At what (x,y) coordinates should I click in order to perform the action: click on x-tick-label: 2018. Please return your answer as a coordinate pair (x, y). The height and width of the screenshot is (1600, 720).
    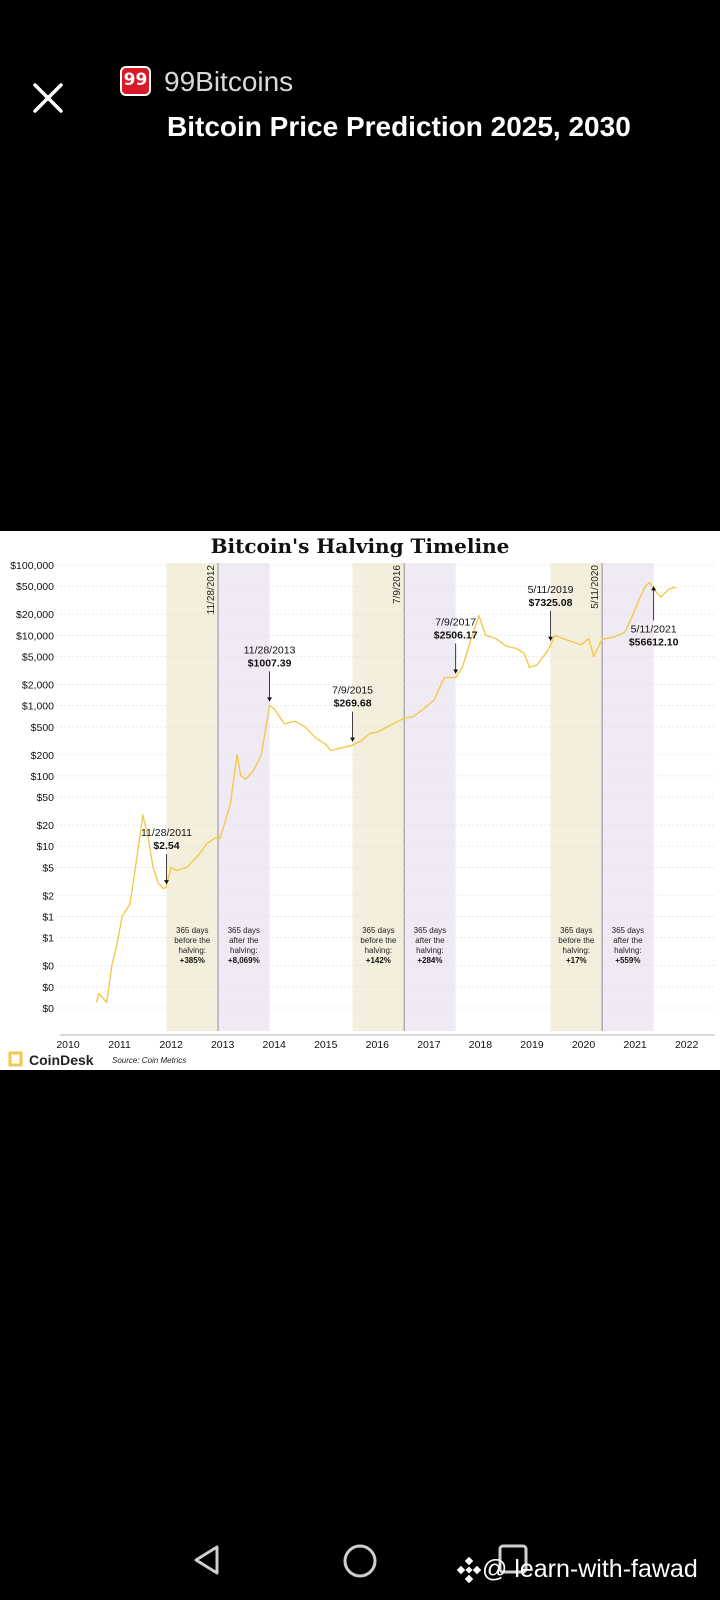
    Looking at the image, I should click on (481, 1045).